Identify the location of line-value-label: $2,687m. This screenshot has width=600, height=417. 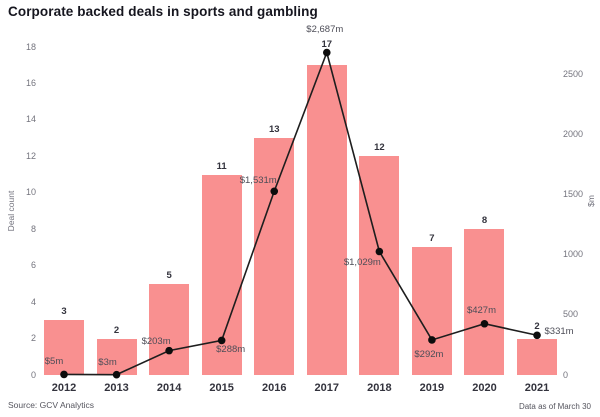
(325, 29).